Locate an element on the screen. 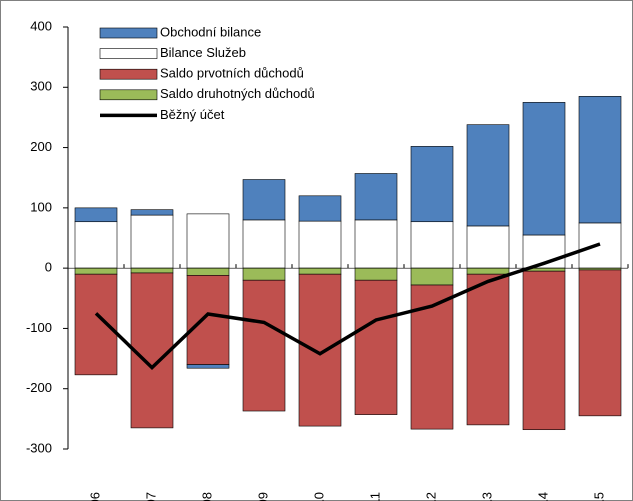 This screenshot has width=633, height=501. legend-label: Saldo prvotních důchodů is located at coordinates (232, 73).